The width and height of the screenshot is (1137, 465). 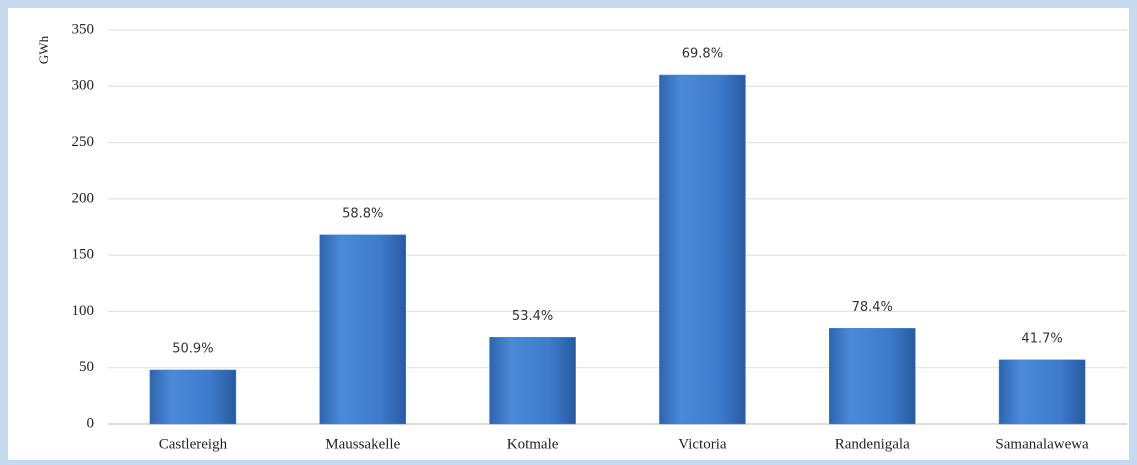 I want to click on y-tick-label: 100, so click(x=83, y=311).